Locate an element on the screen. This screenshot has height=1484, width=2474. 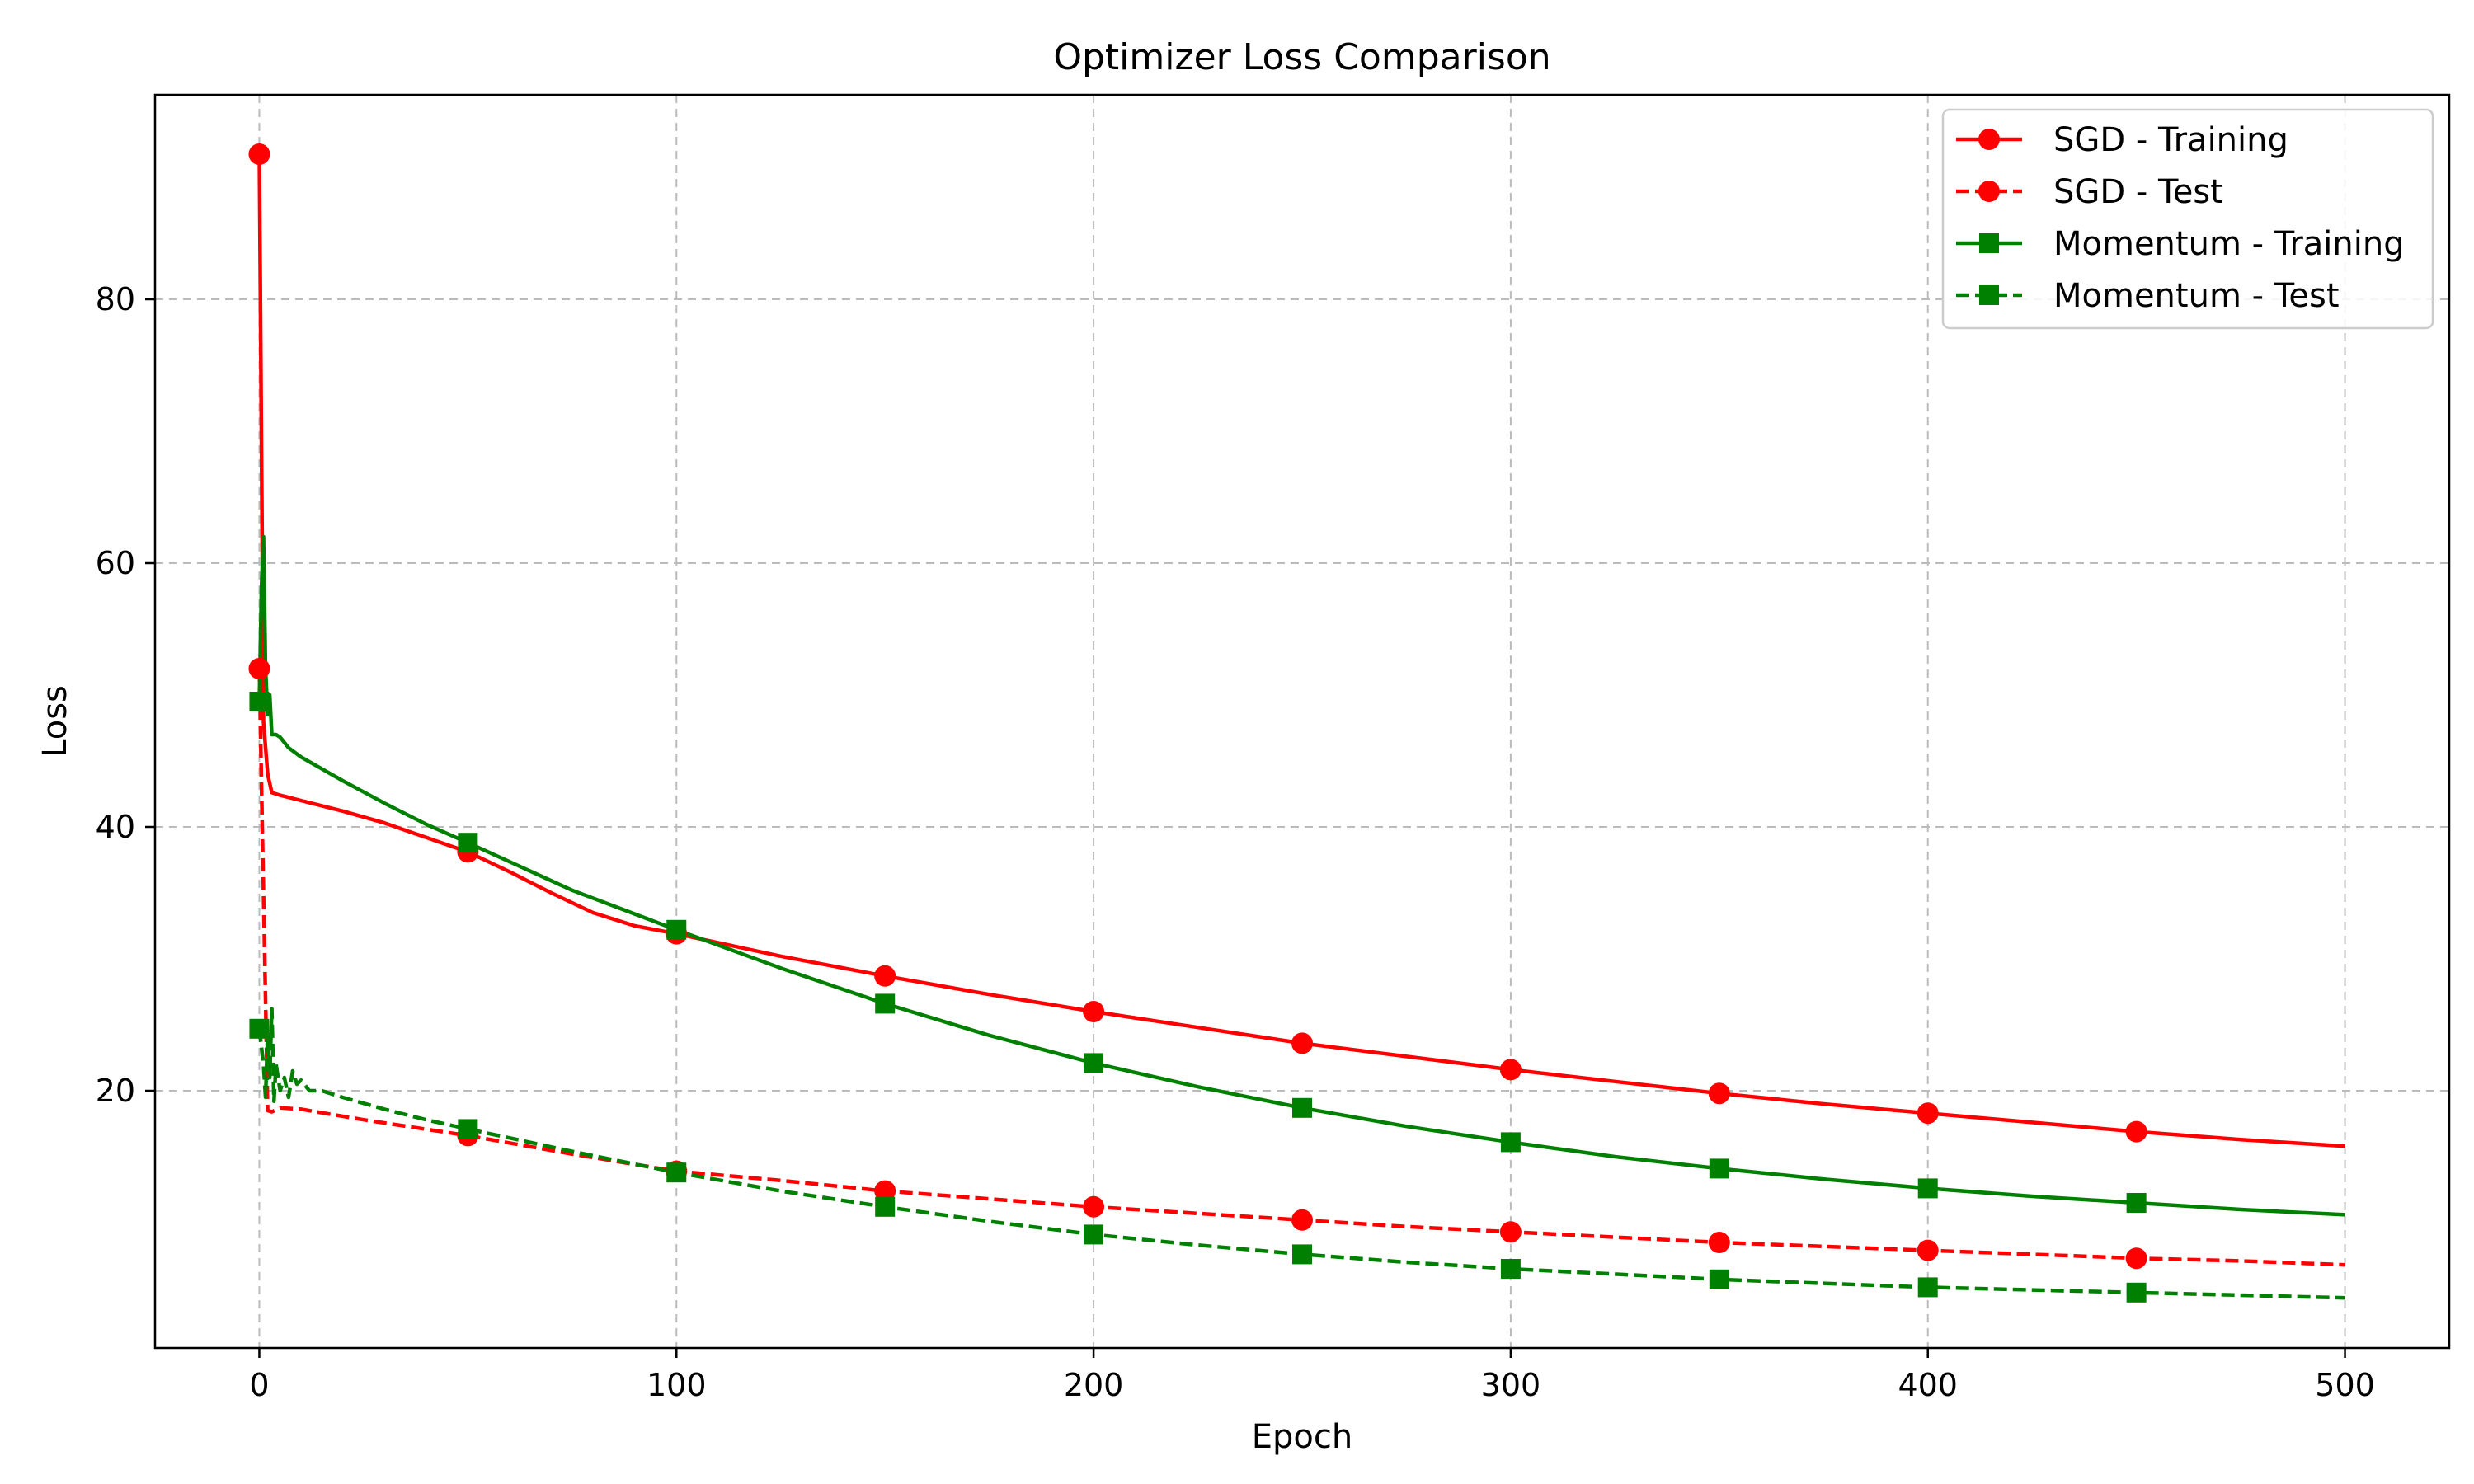
y-tick-label: 80 is located at coordinates (115, 299).